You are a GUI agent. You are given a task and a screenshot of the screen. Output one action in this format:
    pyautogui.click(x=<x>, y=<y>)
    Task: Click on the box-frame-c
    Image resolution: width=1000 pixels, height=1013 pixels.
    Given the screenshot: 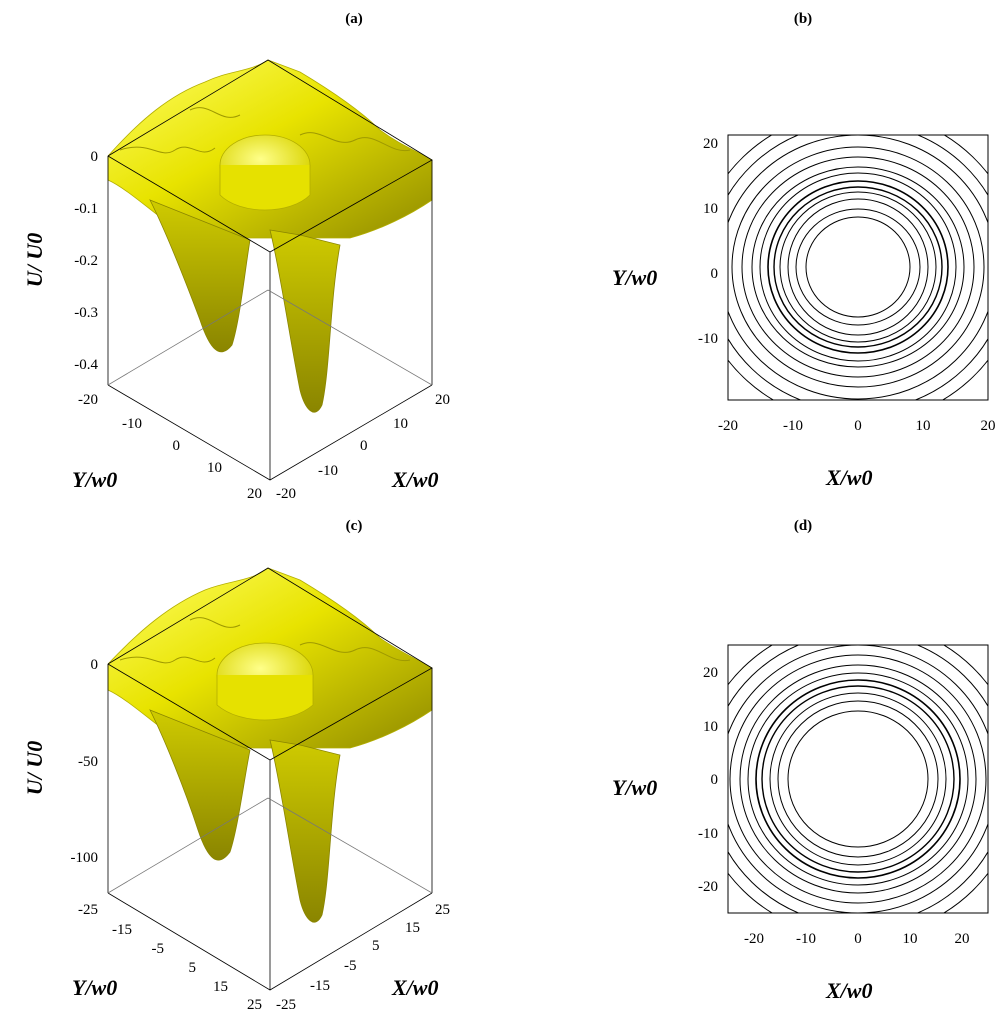 What is the action you would take?
    pyautogui.click(x=270, y=779)
    